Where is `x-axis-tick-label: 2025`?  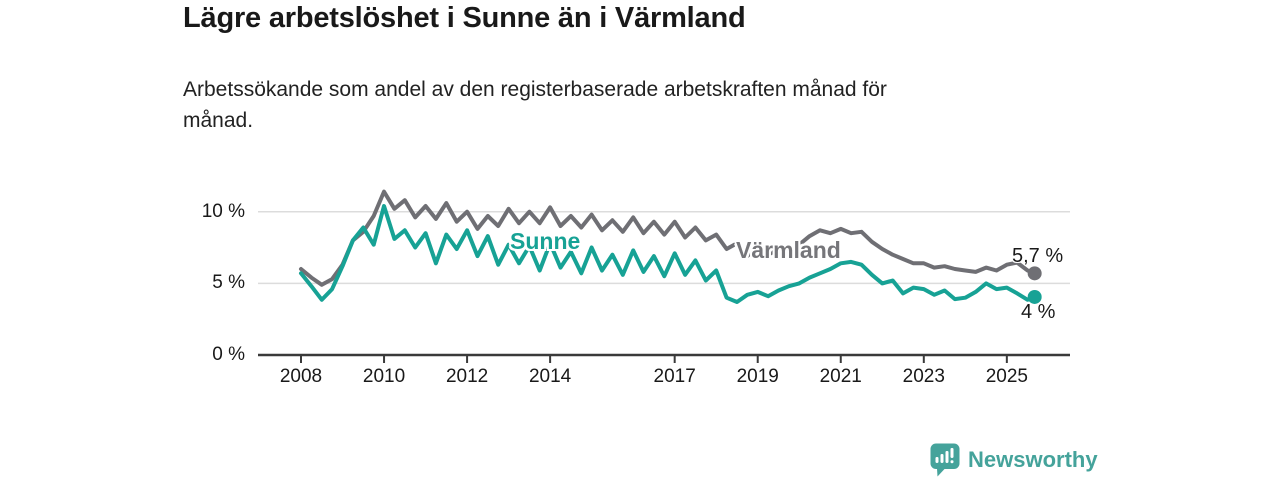 x-axis-tick-label: 2025 is located at coordinates (1006, 376).